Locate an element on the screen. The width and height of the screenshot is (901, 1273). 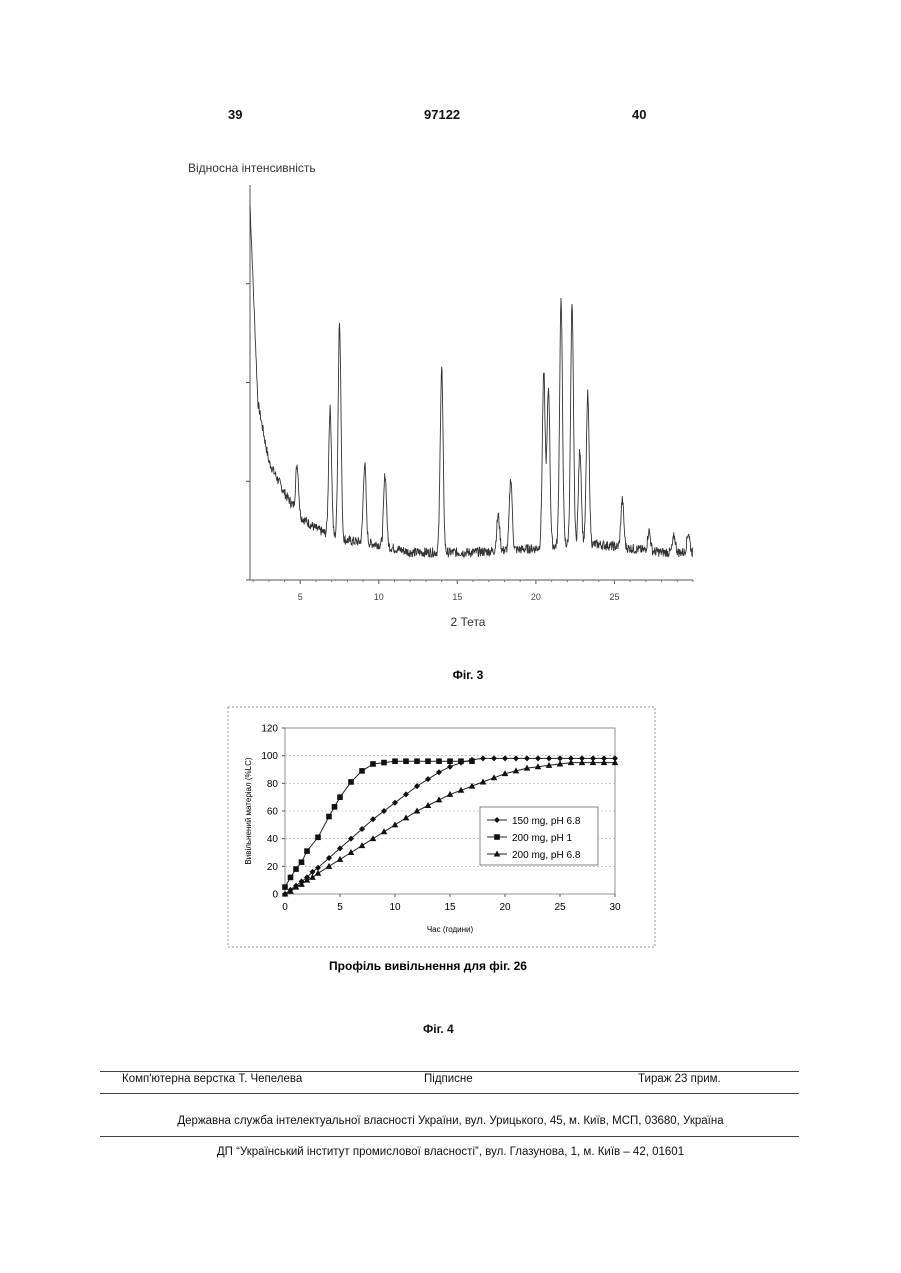
fig3-x-tick-label: 20 is located at coordinates (536, 597).